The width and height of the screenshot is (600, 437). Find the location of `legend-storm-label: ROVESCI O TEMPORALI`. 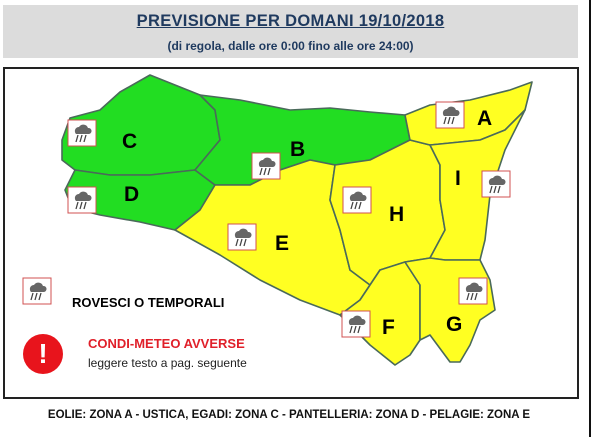

legend-storm-label: ROVESCI O TEMPORALI is located at coordinates (148, 302).